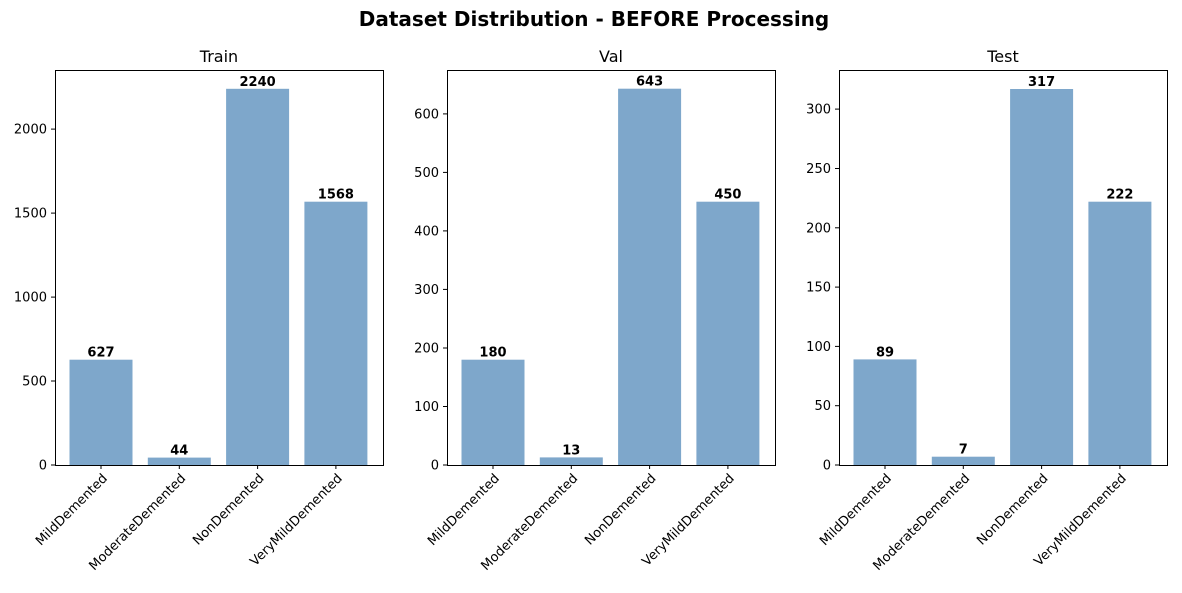 The height and width of the screenshot is (593, 1182). I want to click on panel-title: Test, so click(1002, 56).